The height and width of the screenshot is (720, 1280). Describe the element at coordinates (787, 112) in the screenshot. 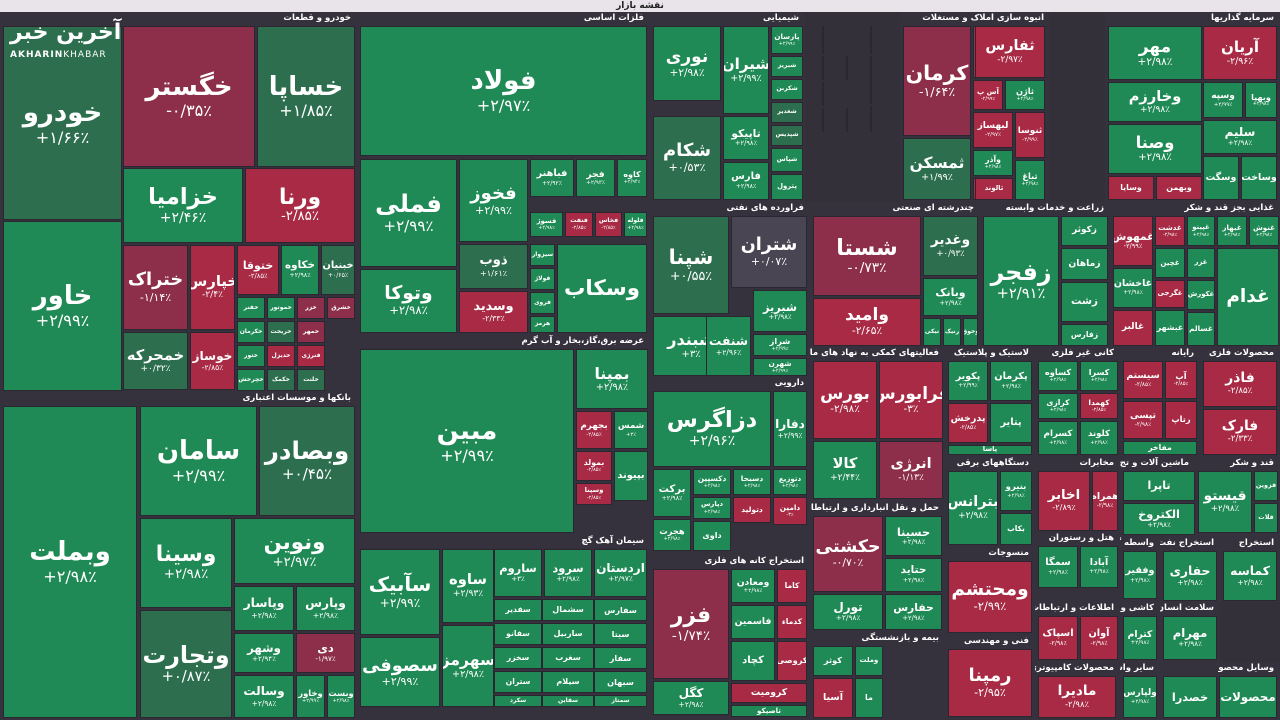

I see `stock-tile: شغدیر` at that location.